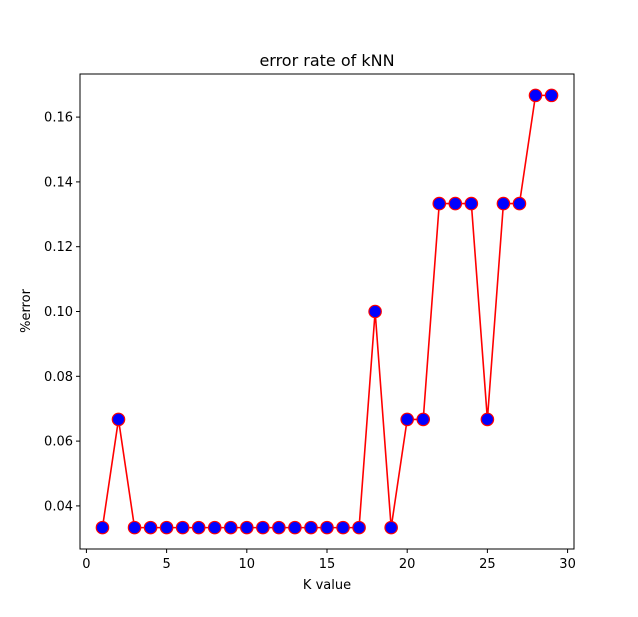 The width and height of the screenshot is (638, 617). Describe the element at coordinates (327, 585) in the screenshot. I see `x-axis-label: K value` at that location.